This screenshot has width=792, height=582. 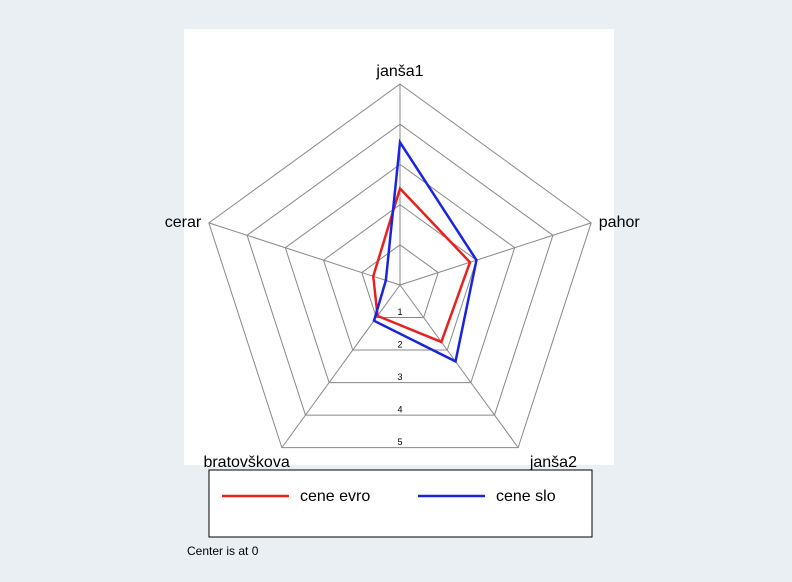 I want to click on category-label: janša1, so click(x=399, y=71).